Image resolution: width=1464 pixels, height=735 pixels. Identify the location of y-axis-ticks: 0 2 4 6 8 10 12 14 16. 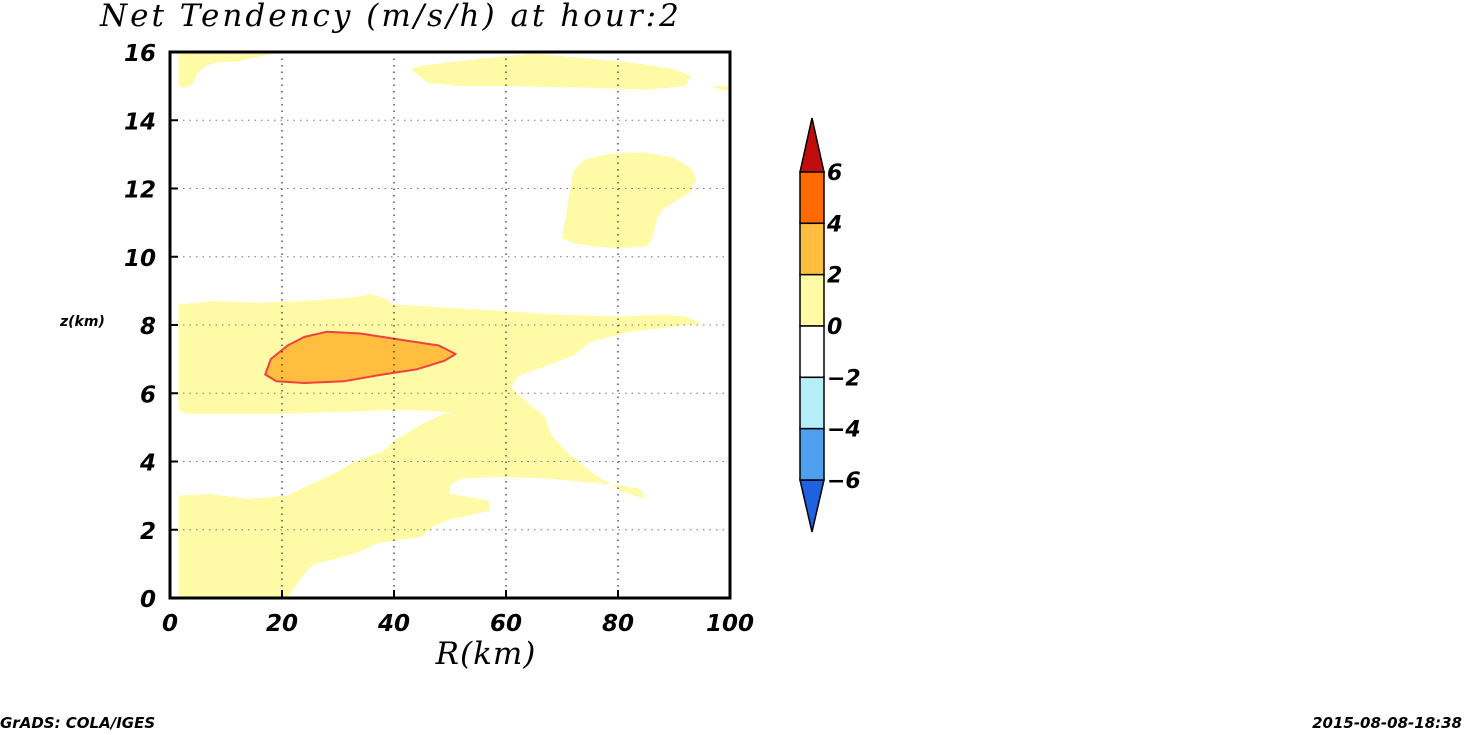
(151, 327).